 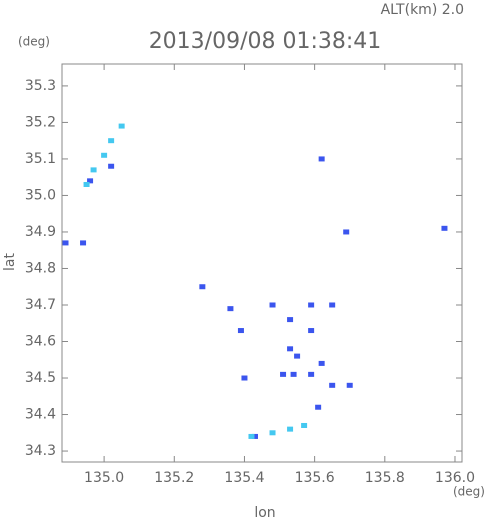 I want to click on y-tick-label: 34.4, so click(x=40, y=415).